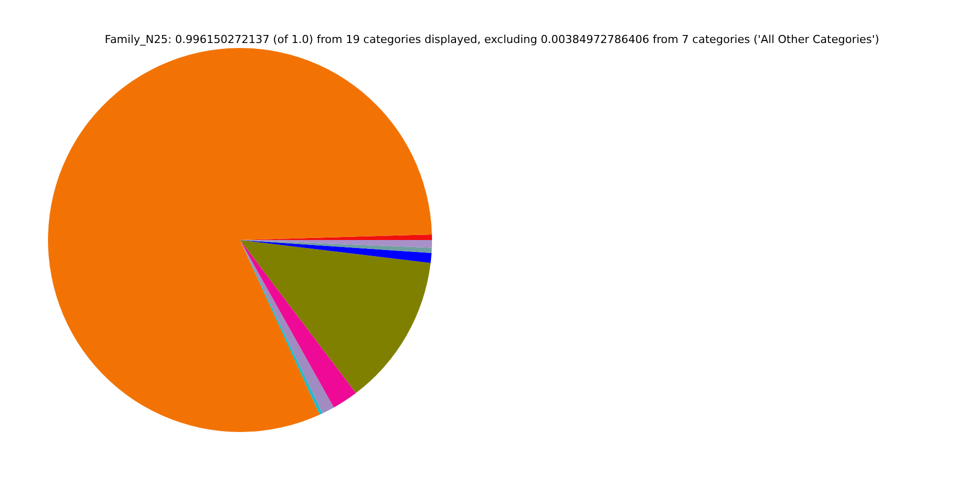  I want to click on text: Family_N25: 0.996150272137 (of 1.0) from 19 categories displayed, excluding 0.00384972786406 from 7 categories ('All Other Categories'), so click(492, 39).